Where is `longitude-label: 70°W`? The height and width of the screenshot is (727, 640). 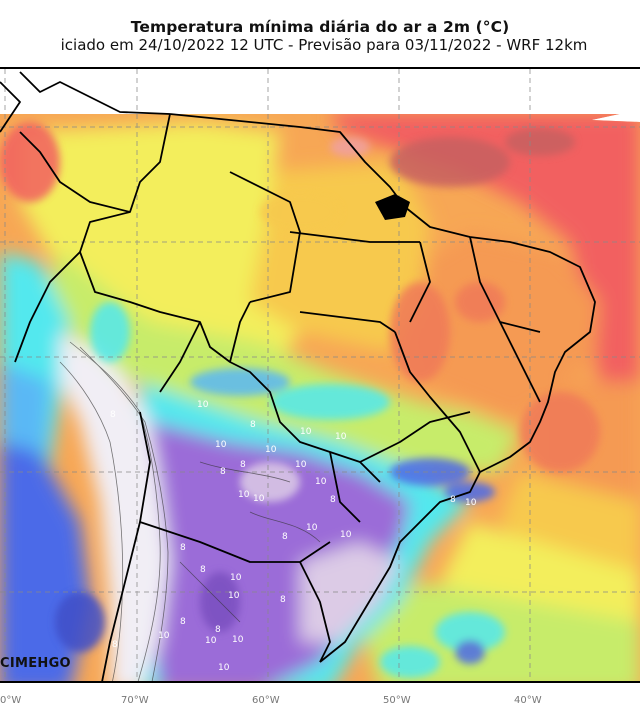
longitude-label: 70°W is located at coordinates (135, 700).